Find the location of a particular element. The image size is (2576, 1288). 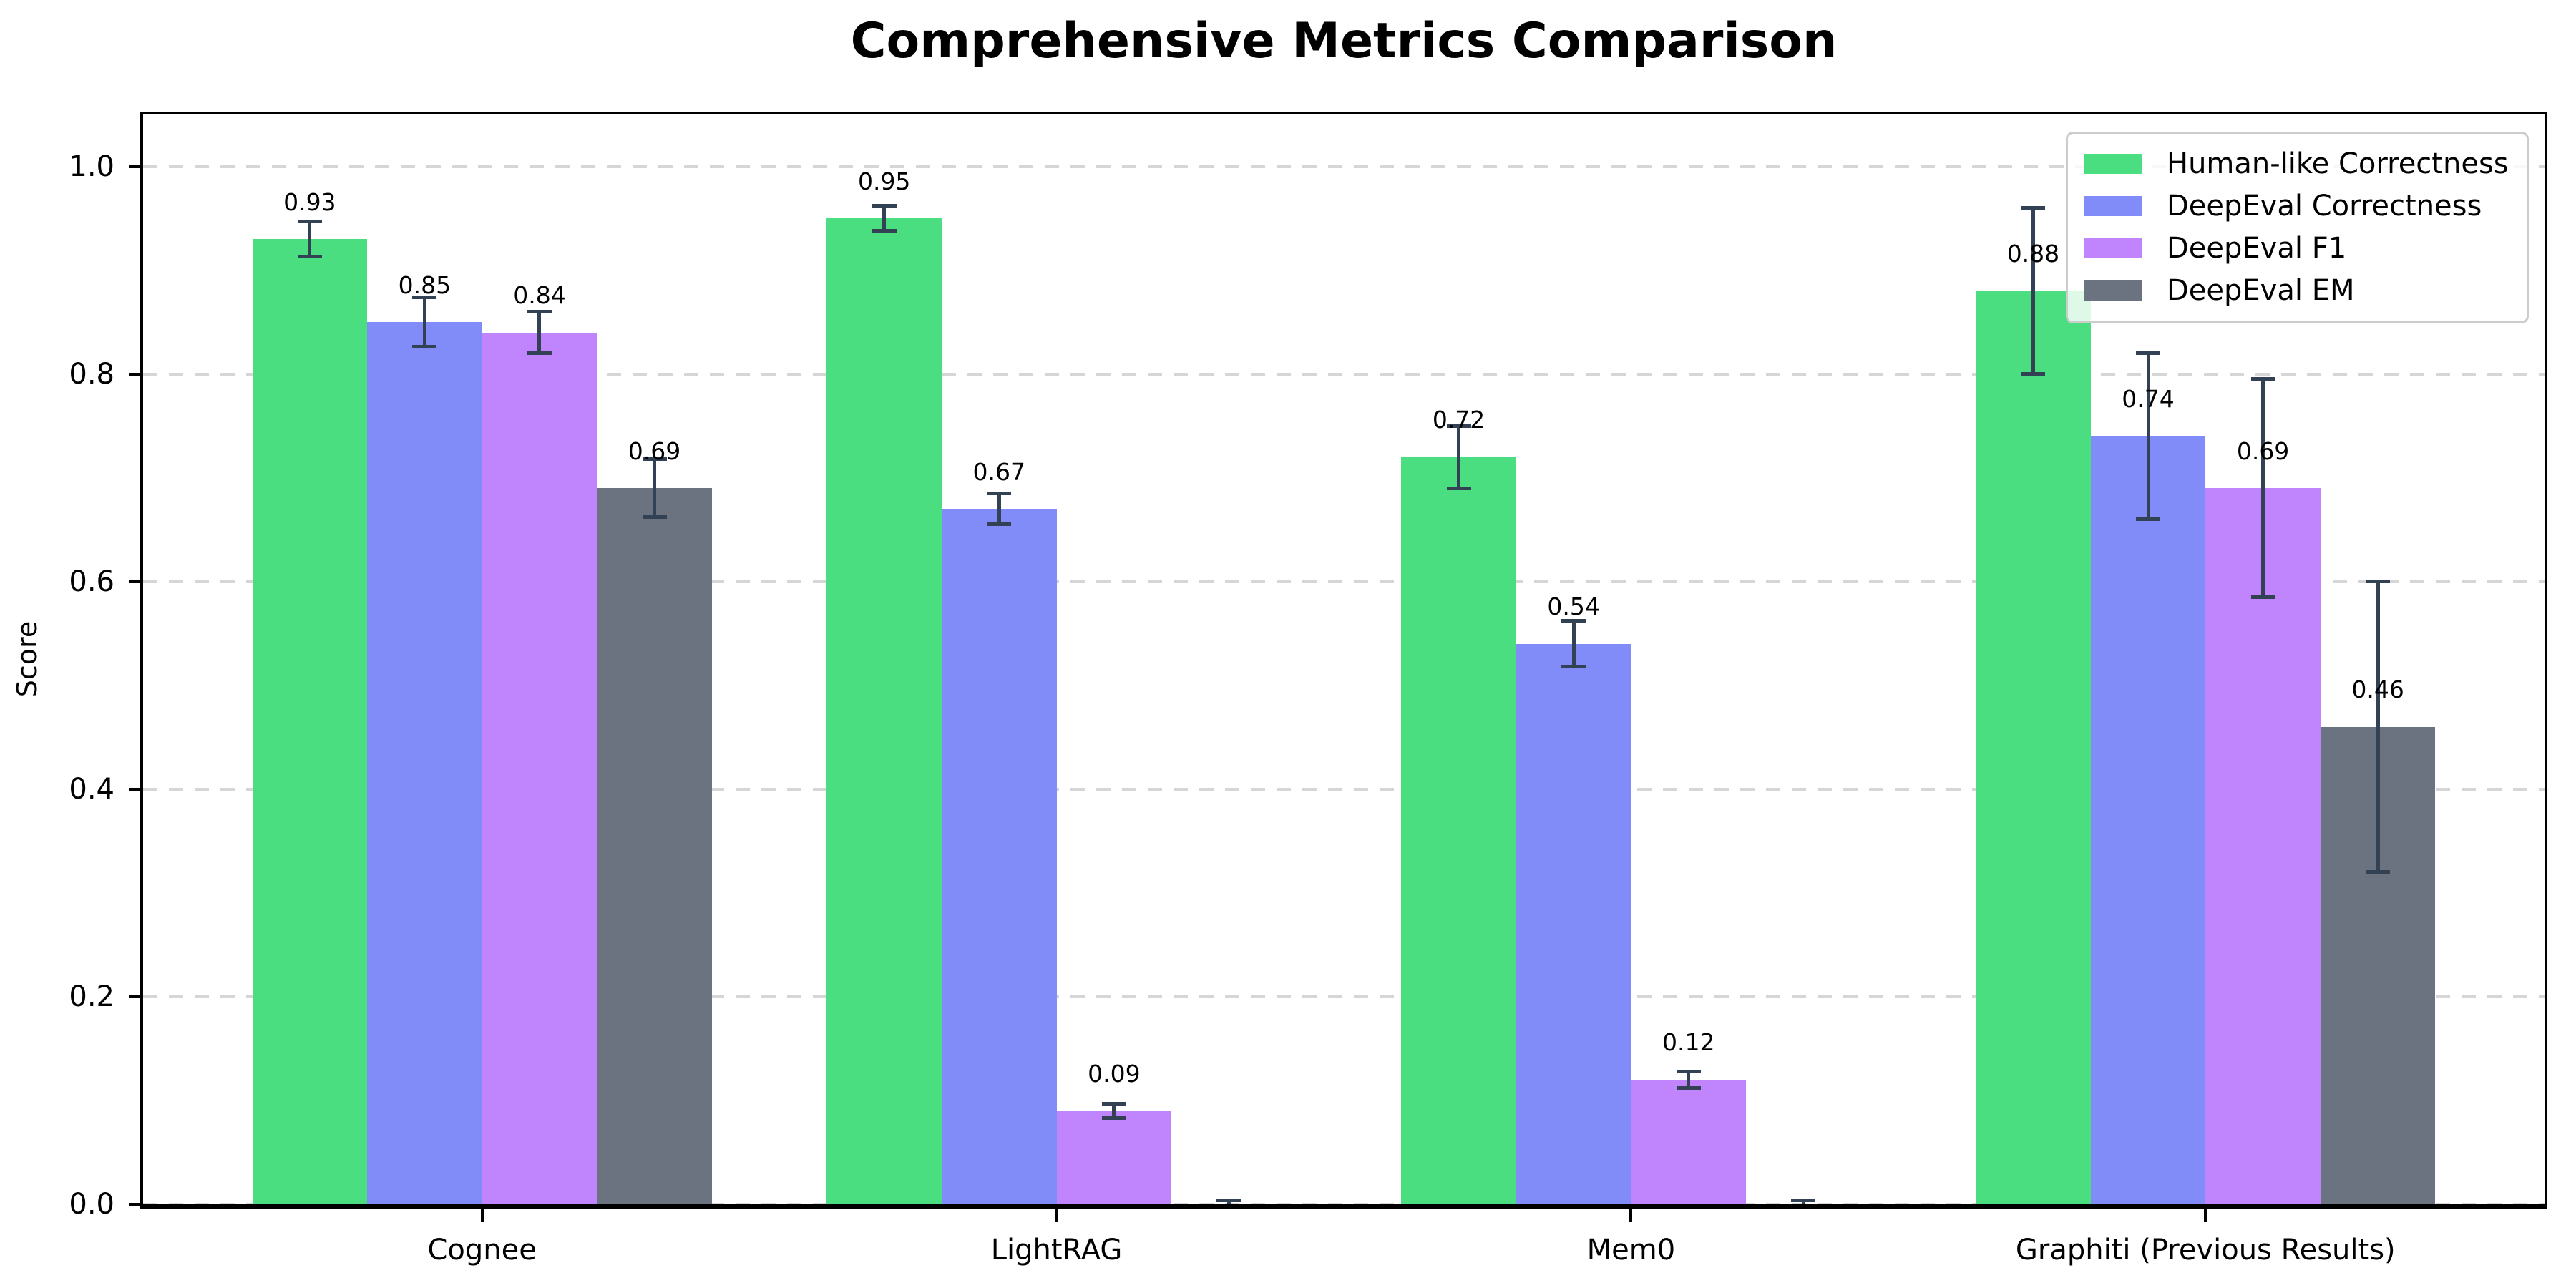

right-spine is located at coordinates (2546, 660).